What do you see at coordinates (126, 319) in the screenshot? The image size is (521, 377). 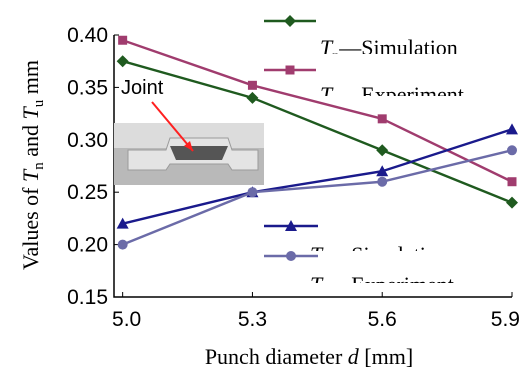 I see `x-tick-label: 5.0` at bounding box center [126, 319].